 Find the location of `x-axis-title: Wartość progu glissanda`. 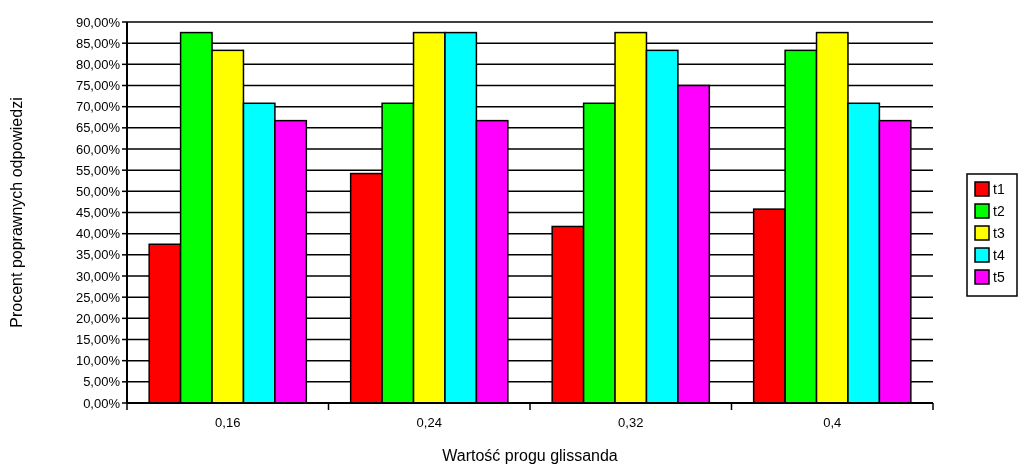

x-axis-title: Wartość progu glissanda is located at coordinates (530, 455).